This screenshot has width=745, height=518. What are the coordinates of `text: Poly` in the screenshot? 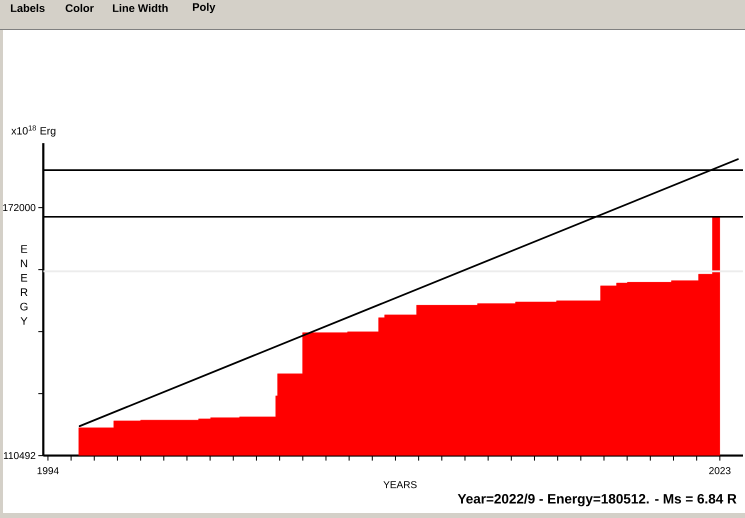 It's located at (204, 8).